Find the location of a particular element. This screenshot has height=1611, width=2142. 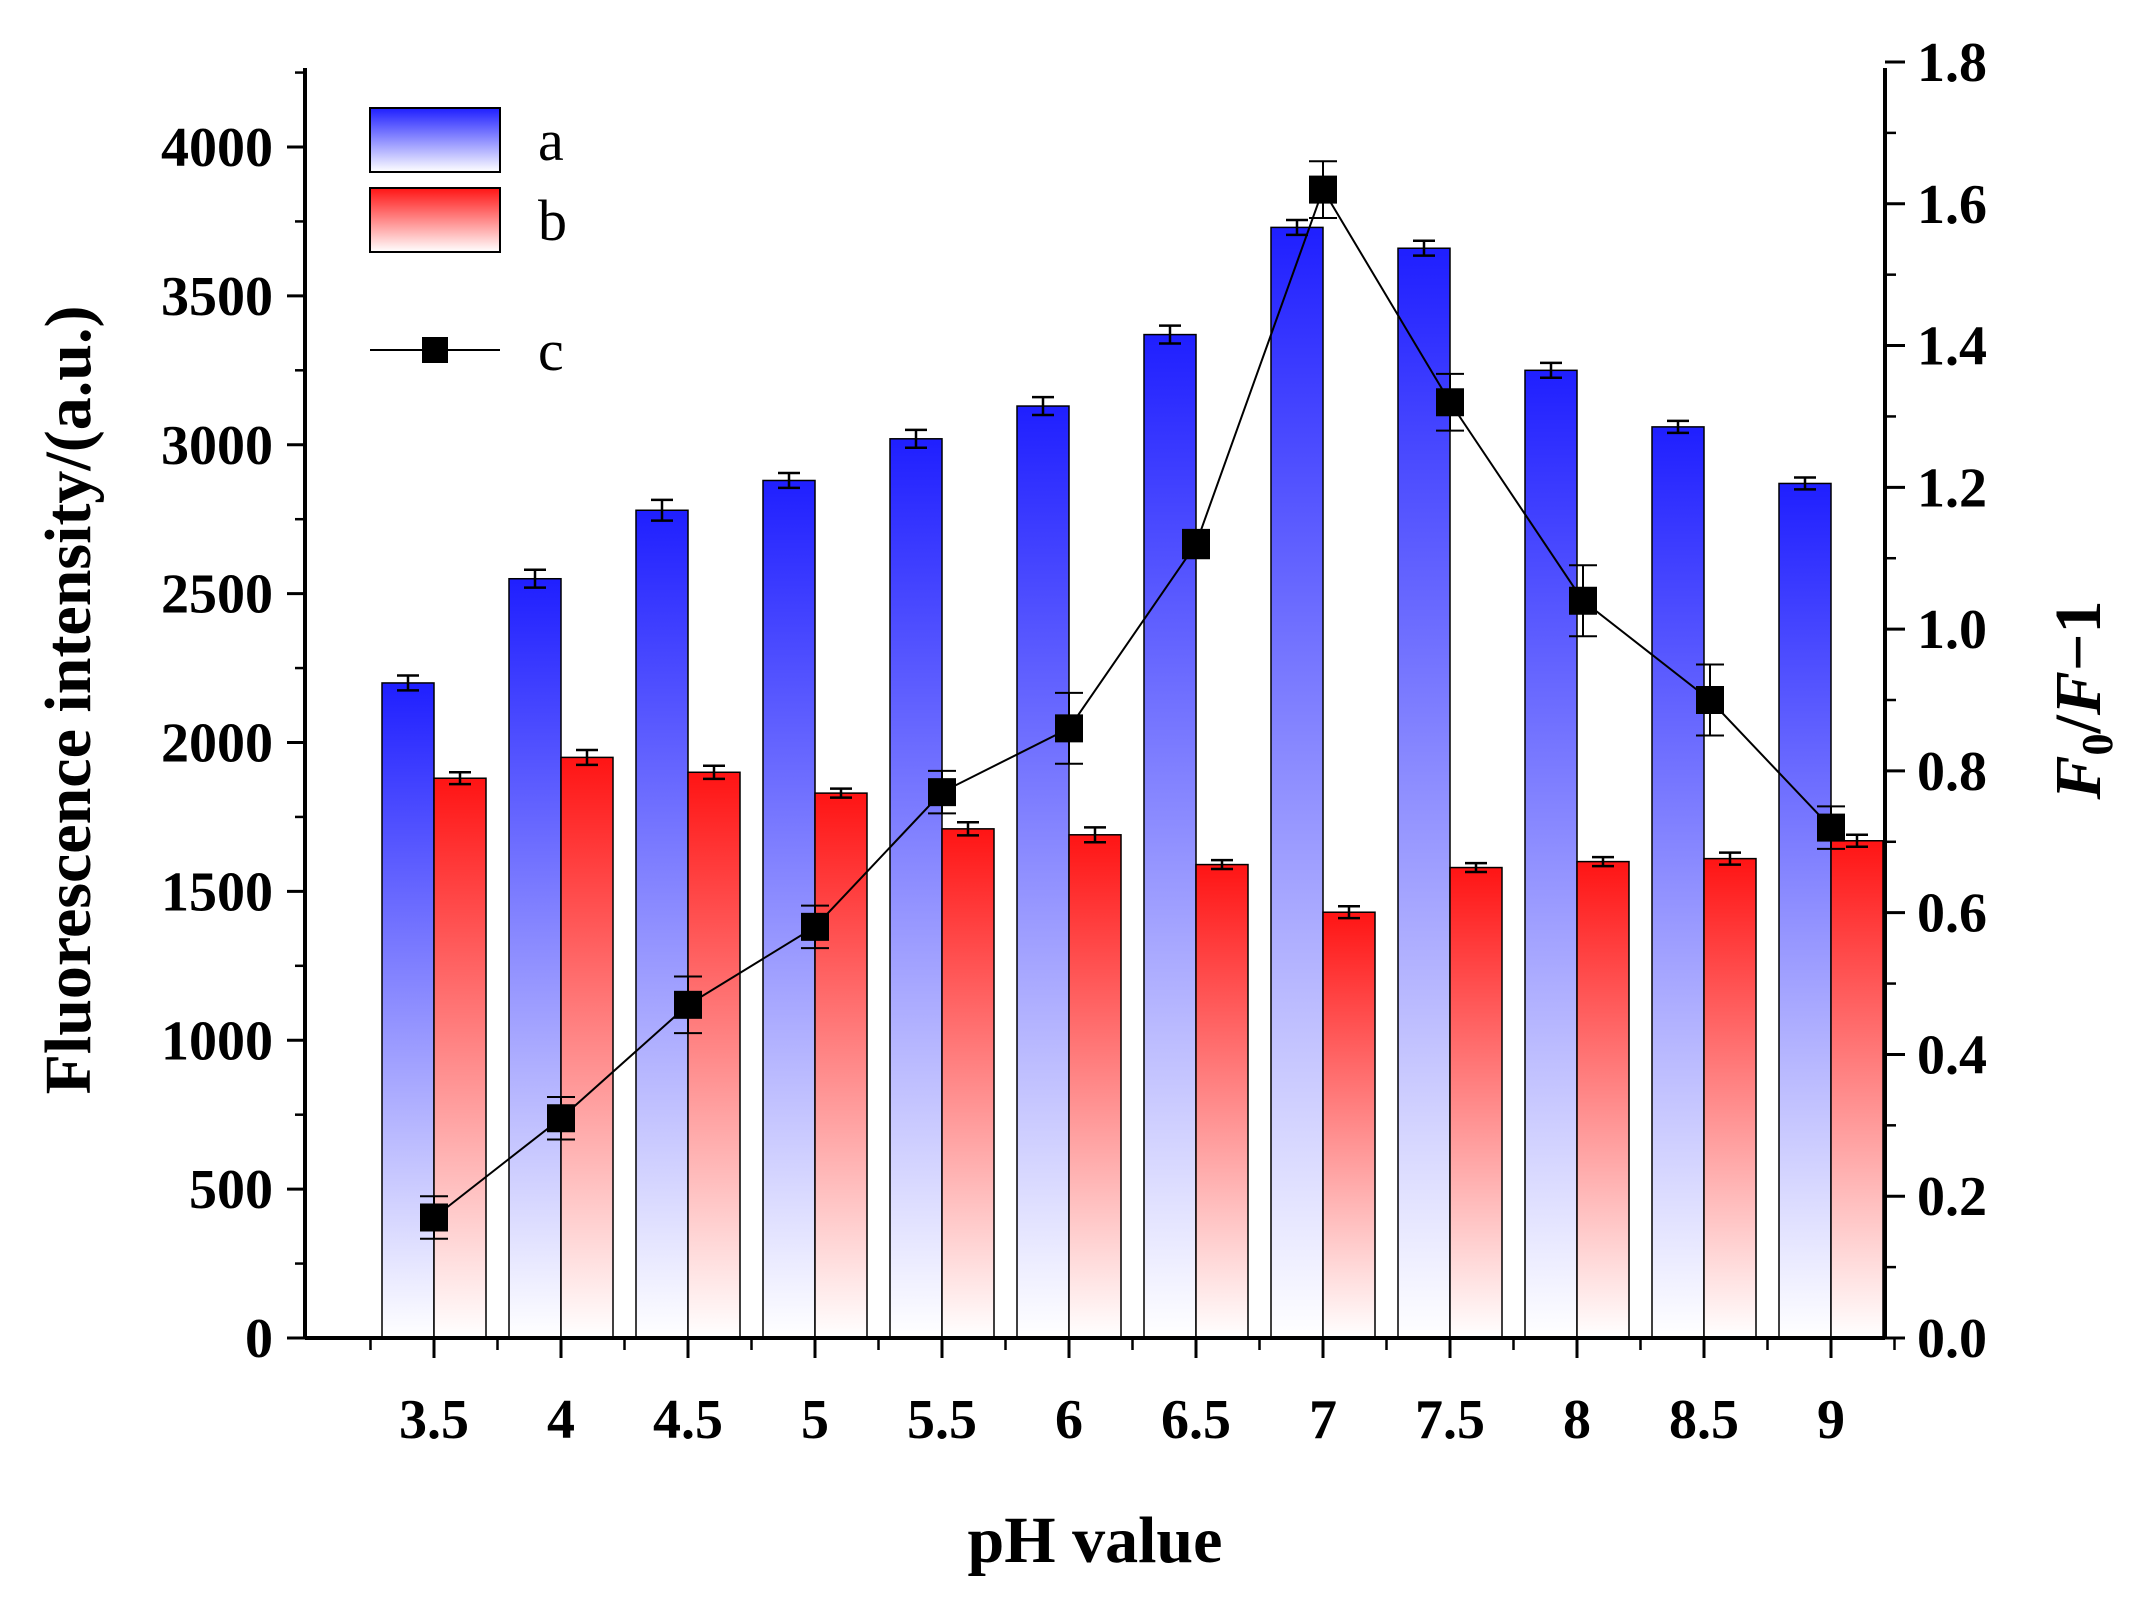

x-tick-label: 9 is located at coordinates (1831, 1420).